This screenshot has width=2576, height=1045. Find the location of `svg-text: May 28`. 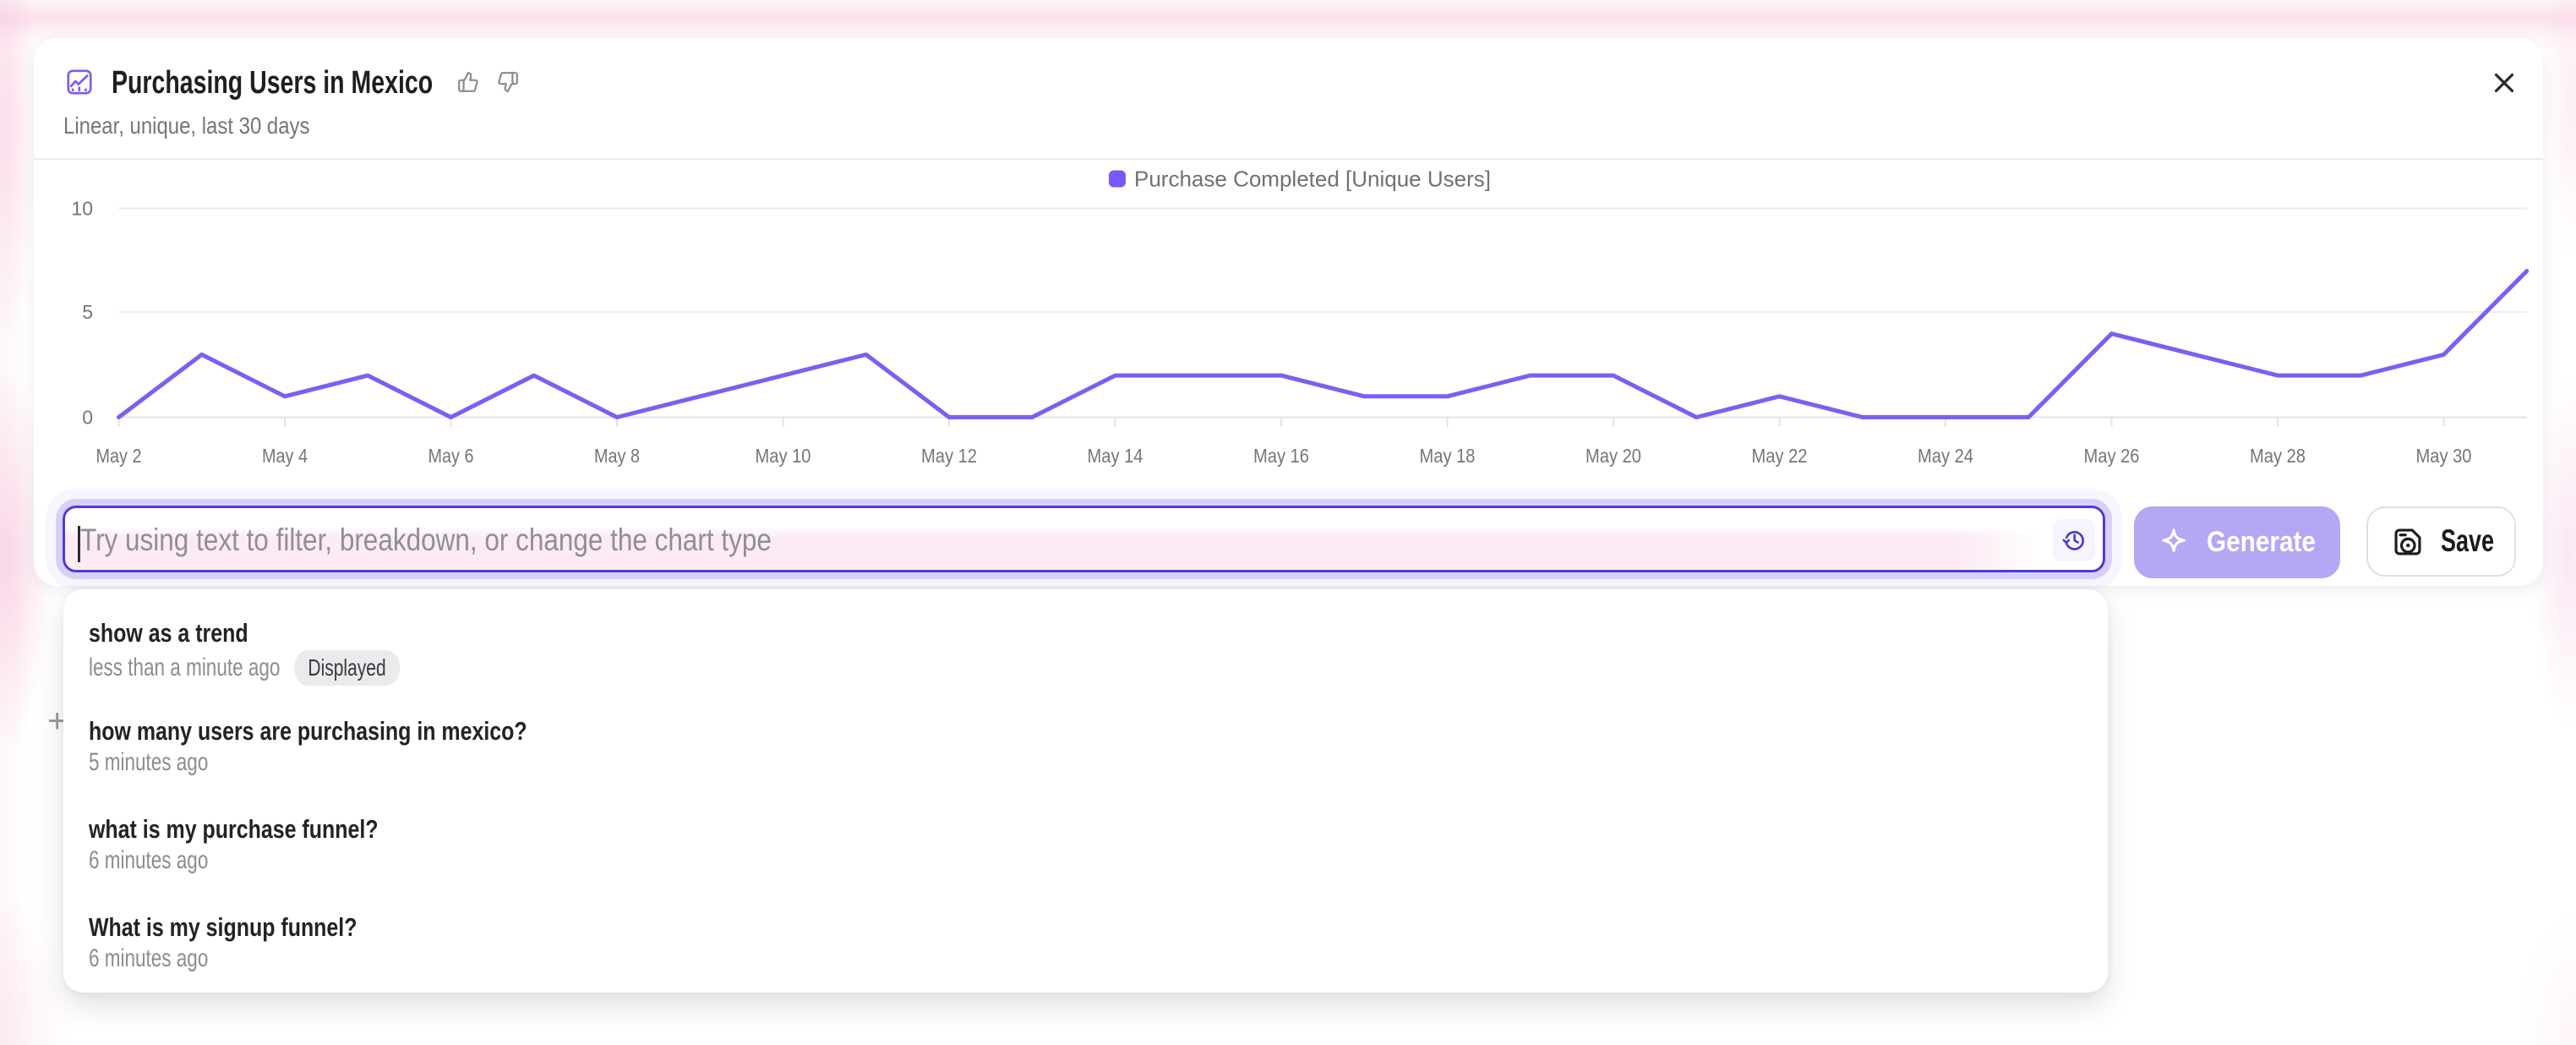

svg-text: May 28 is located at coordinates (2278, 456).